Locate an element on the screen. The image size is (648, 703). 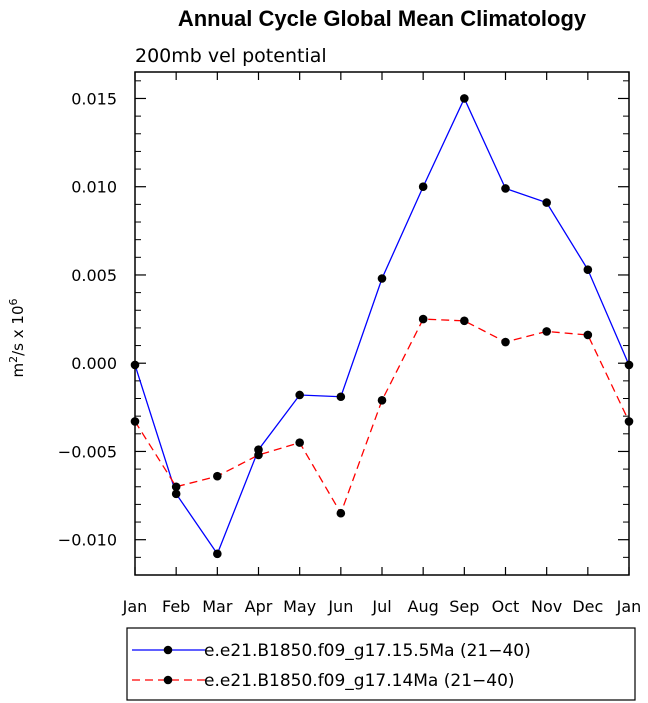
x-tick-label: Apr is located at coordinates (259, 606).